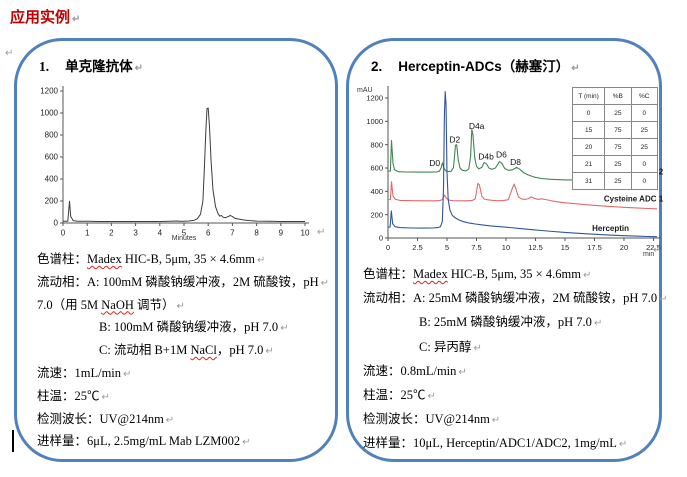 Image resolution: width=687 pixels, height=477 pixels. What do you see at coordinates (139, 441) in the screenshot?
I see `condition-text: 进样量：6μL, 2.5mg/mL Mab LZM002` at bounding box center [139, 441].